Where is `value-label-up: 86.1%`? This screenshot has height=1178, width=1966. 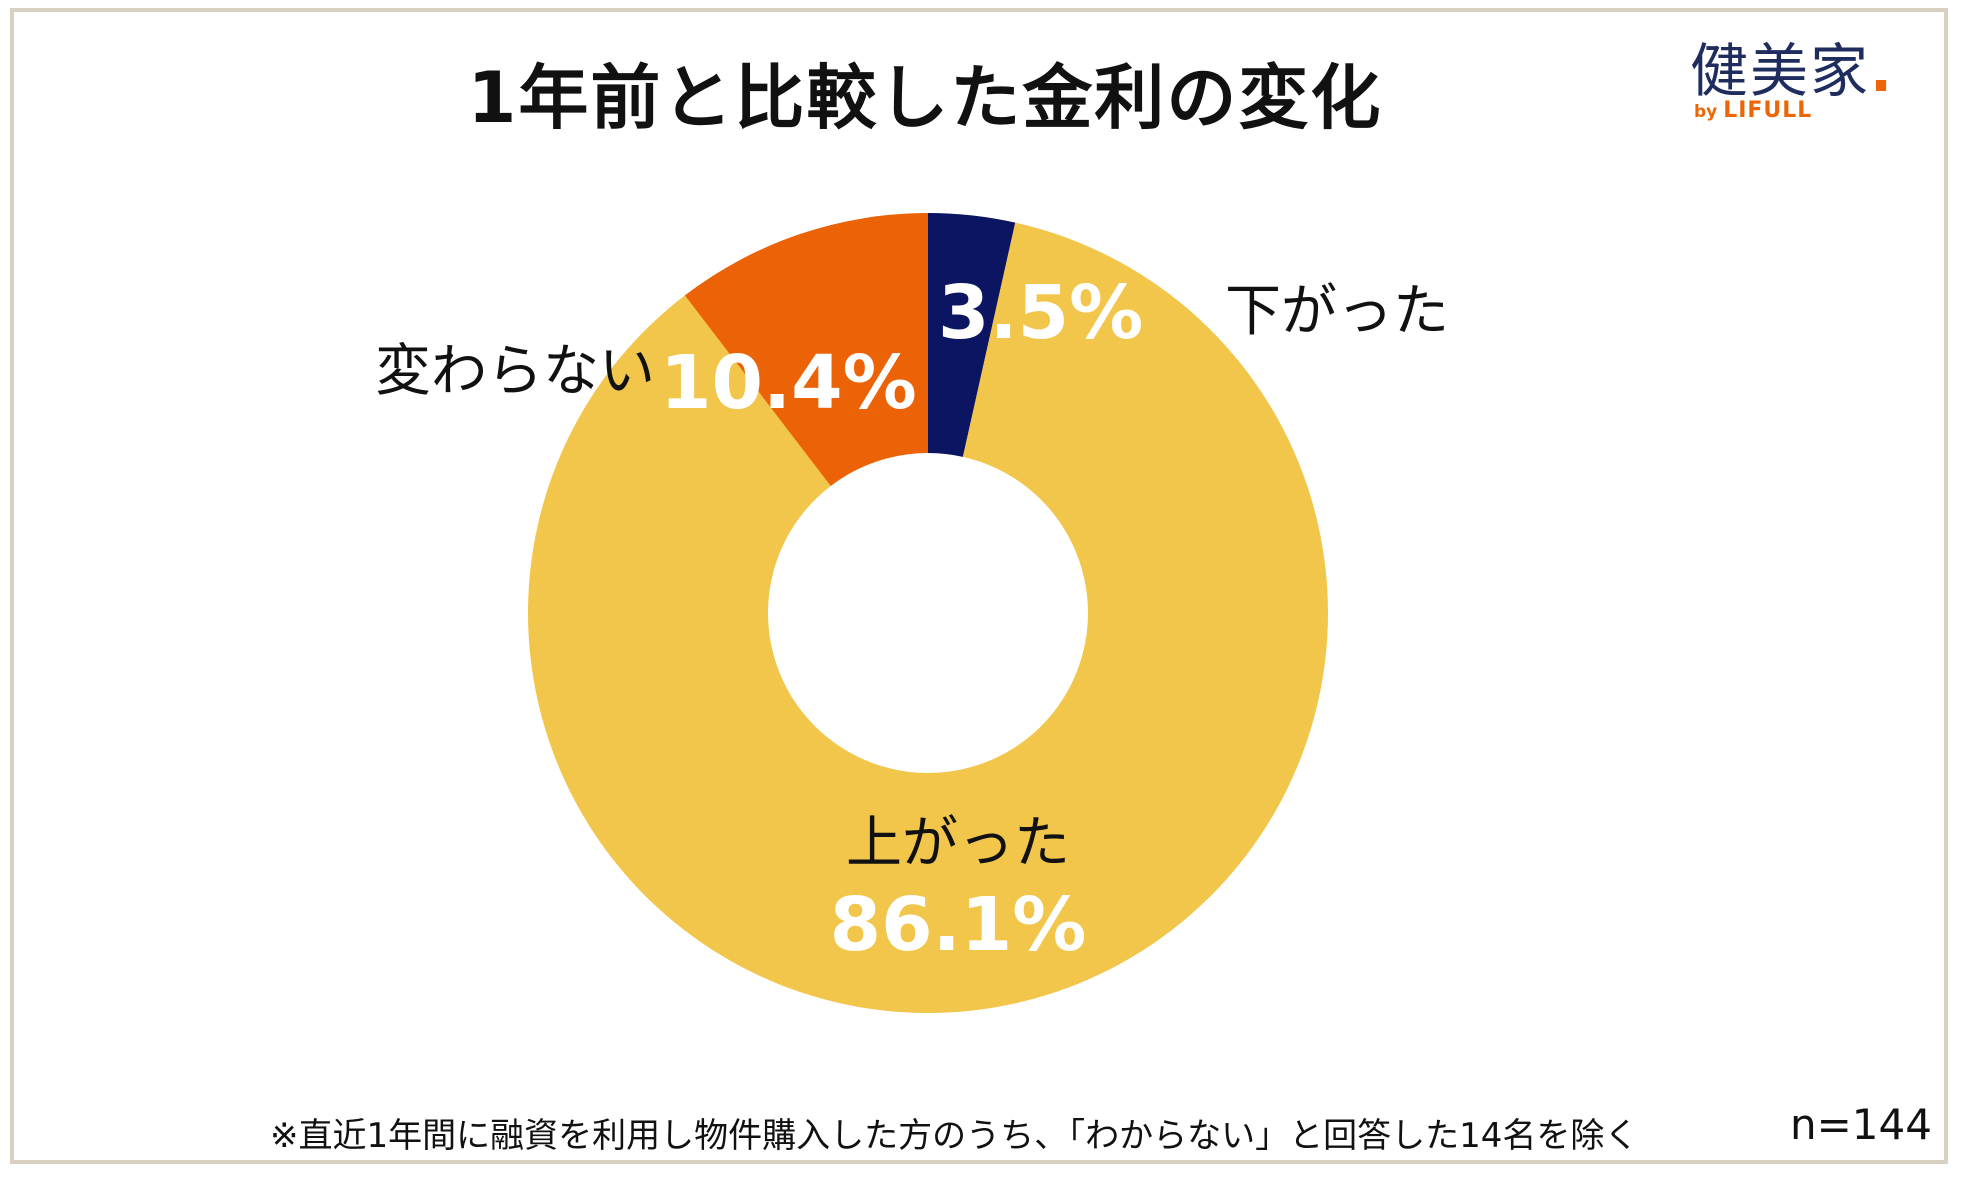 value-label-up: 86.1% is located at coordinates (958, 925).